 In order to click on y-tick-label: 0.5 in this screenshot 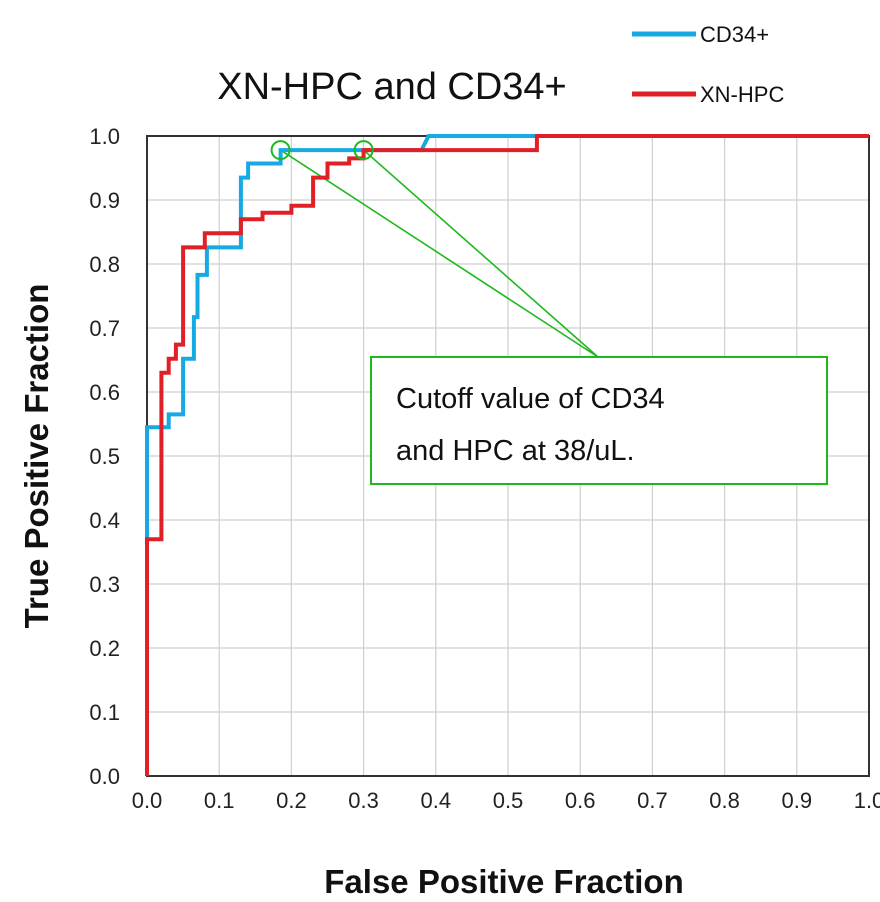, I will do `click(104, 456)`.